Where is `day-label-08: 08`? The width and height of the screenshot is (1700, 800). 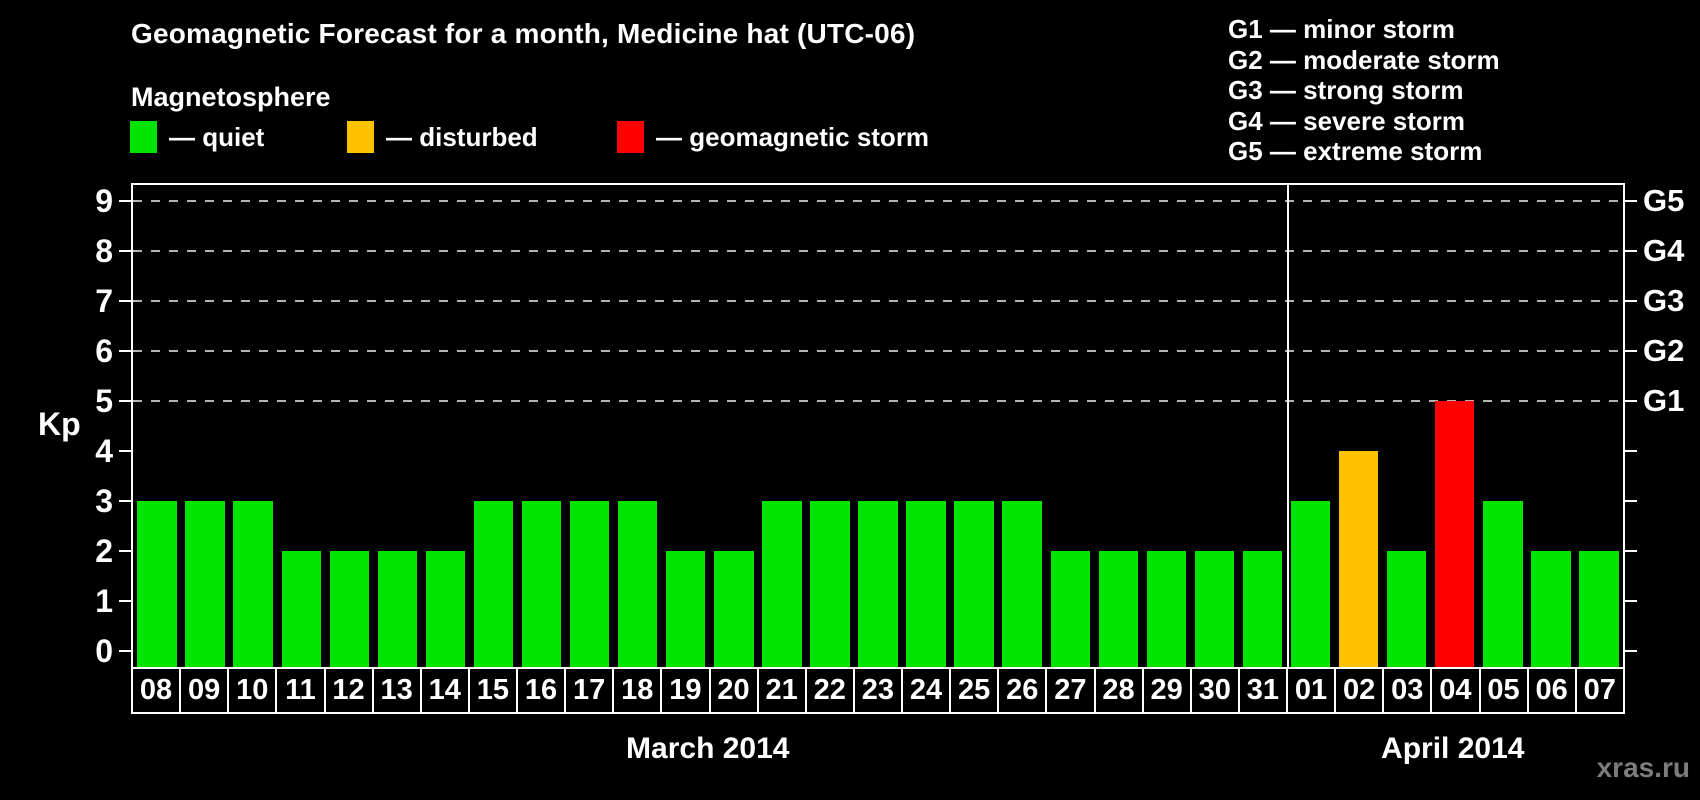
day-label-08: 08 is located at coordinates (156, 690).